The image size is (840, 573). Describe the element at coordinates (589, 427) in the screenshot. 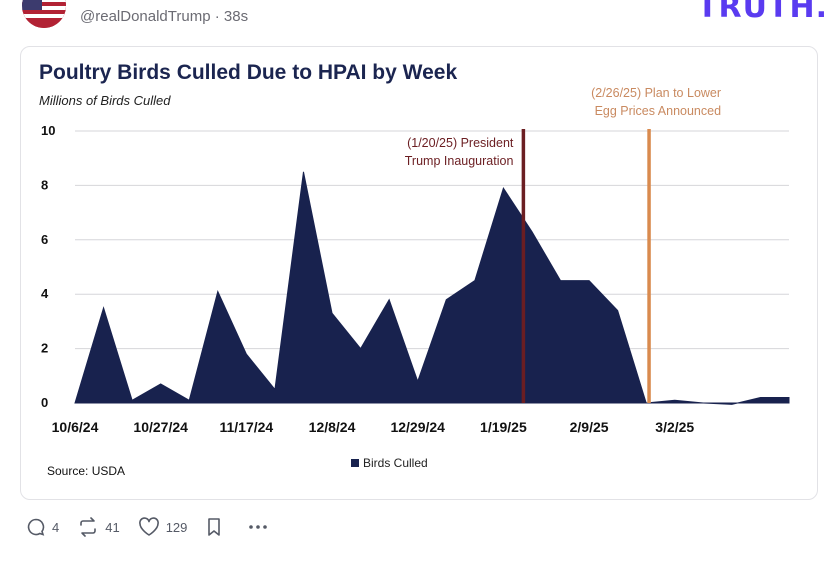

I see `x-tick-label: 2/9/25` at that location.